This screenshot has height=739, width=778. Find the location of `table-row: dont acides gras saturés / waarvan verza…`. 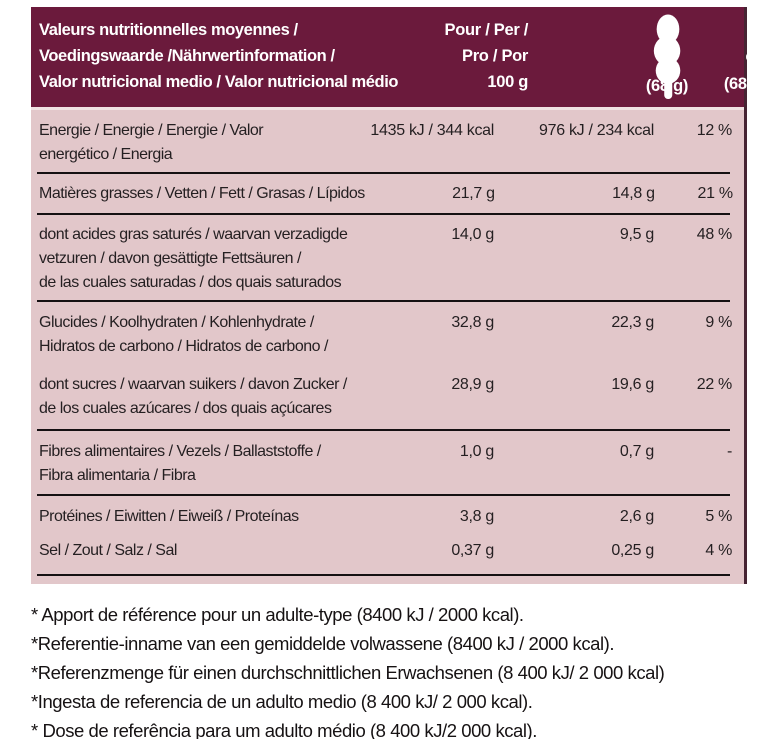

table-row: dont acides gras saturés / waarvan verza… is located at coordinates (387, 257).